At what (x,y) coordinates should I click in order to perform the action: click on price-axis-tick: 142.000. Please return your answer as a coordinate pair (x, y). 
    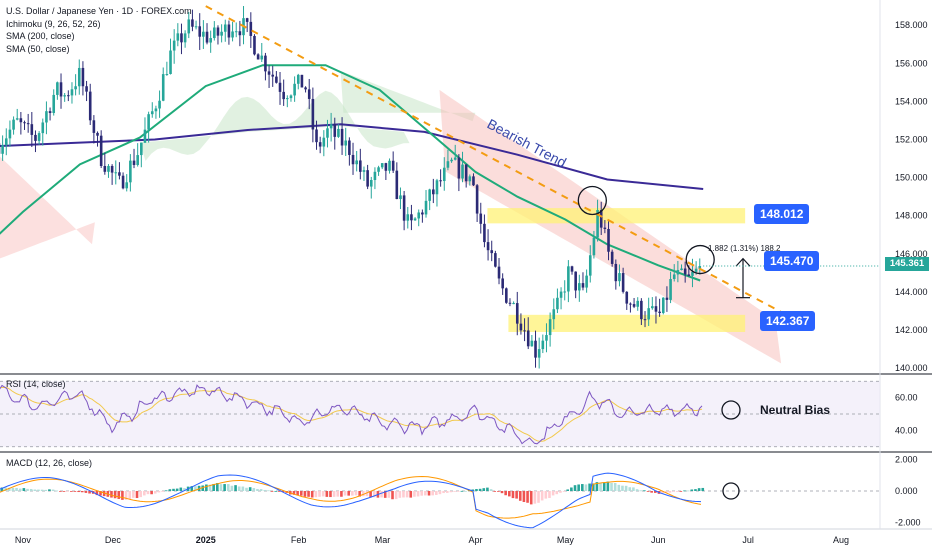
    Looking at the image, I should click on (911, 330).